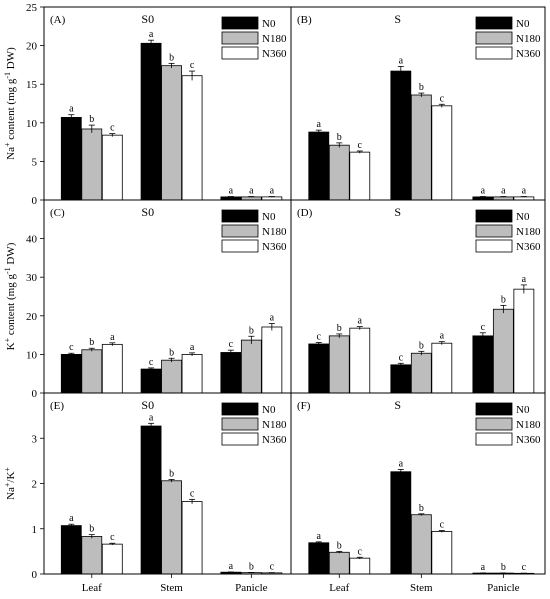 The height and width of the screenshot is (599, 550). What do you see at coordinates (251, 588) in the screenshot?
I see `x-category-label-panicle: Panicle` at bounding box center [251, 588].